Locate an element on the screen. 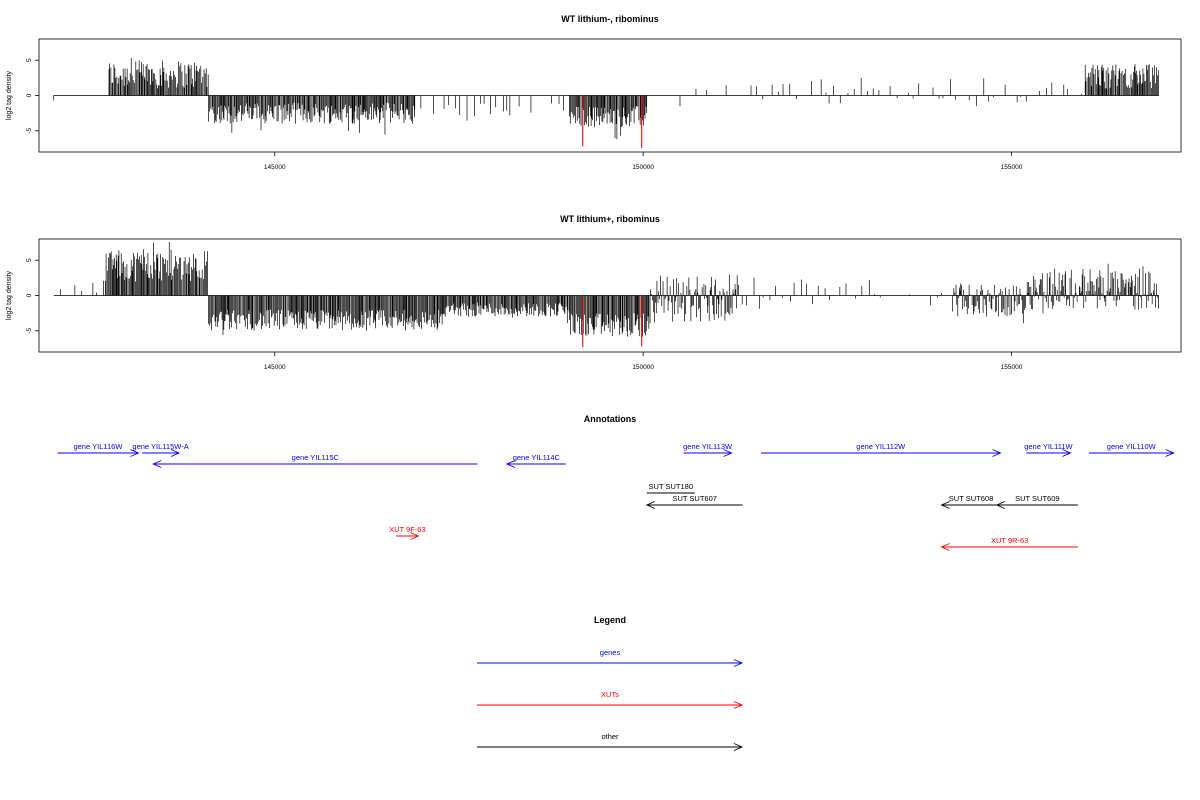  feature-label: SUT SUT180 is located at coordinates (671, 486).